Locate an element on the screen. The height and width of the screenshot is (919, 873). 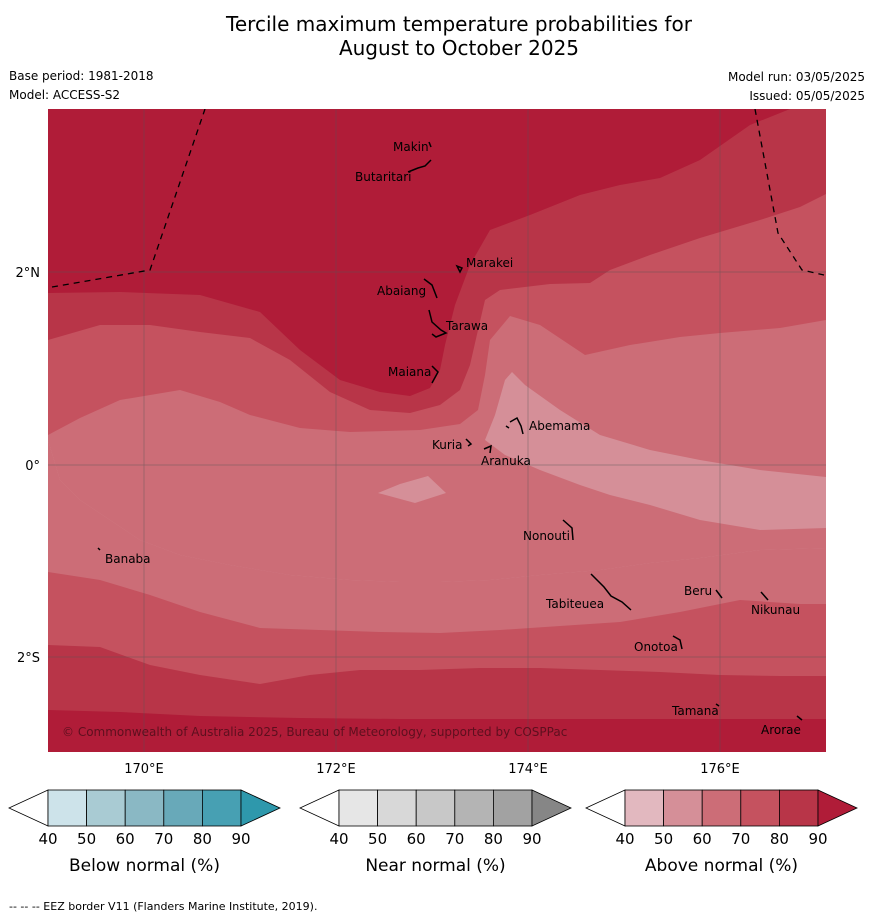
colorbar-below: 40 50 60 70 80 90 Below normal (%) is located at coordinates (144, 832).